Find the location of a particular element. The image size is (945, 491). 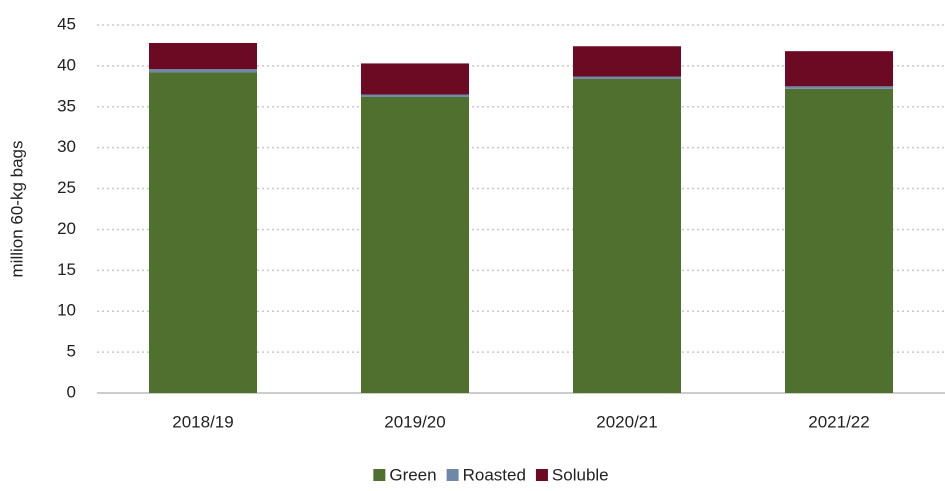

y-tick-label: 5 is located at coordinates (71, 351).